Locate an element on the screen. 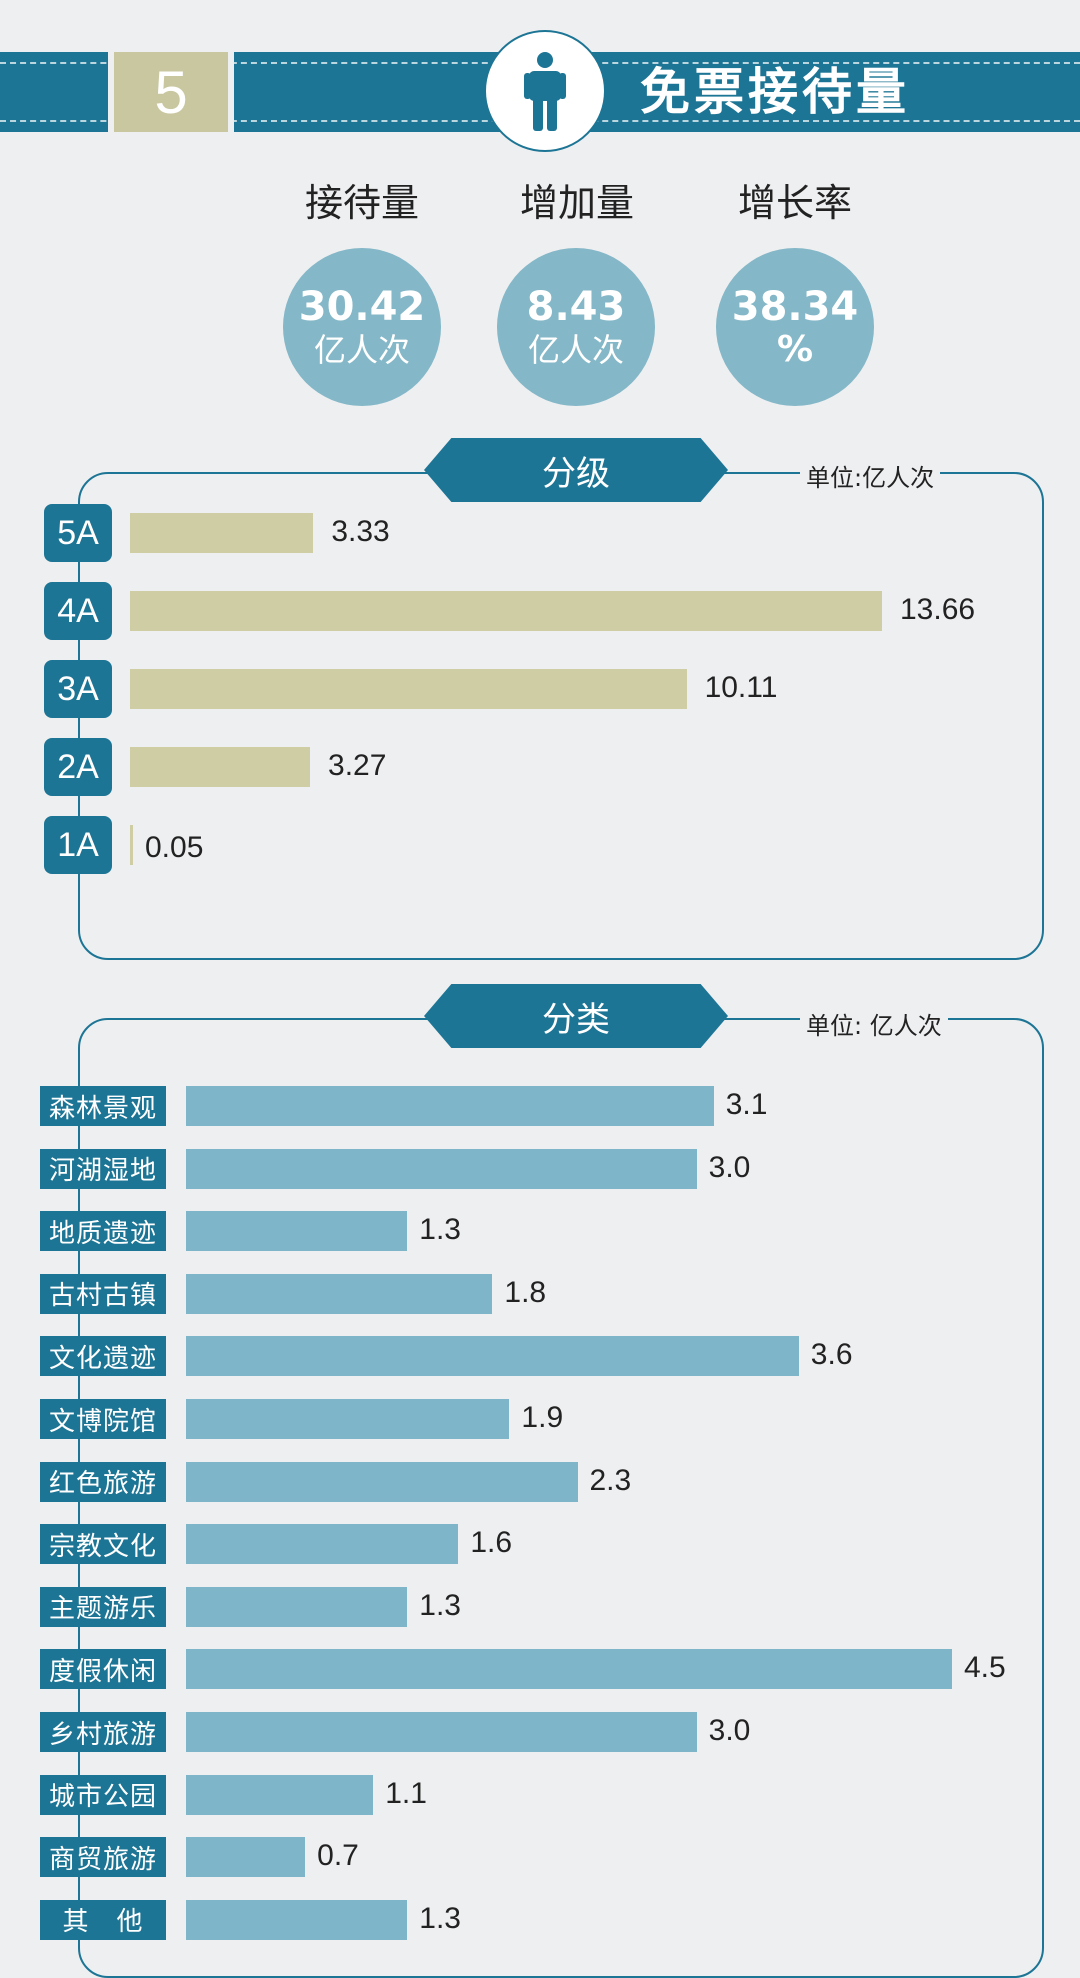  person-icon is located at coordinates (545, 91).